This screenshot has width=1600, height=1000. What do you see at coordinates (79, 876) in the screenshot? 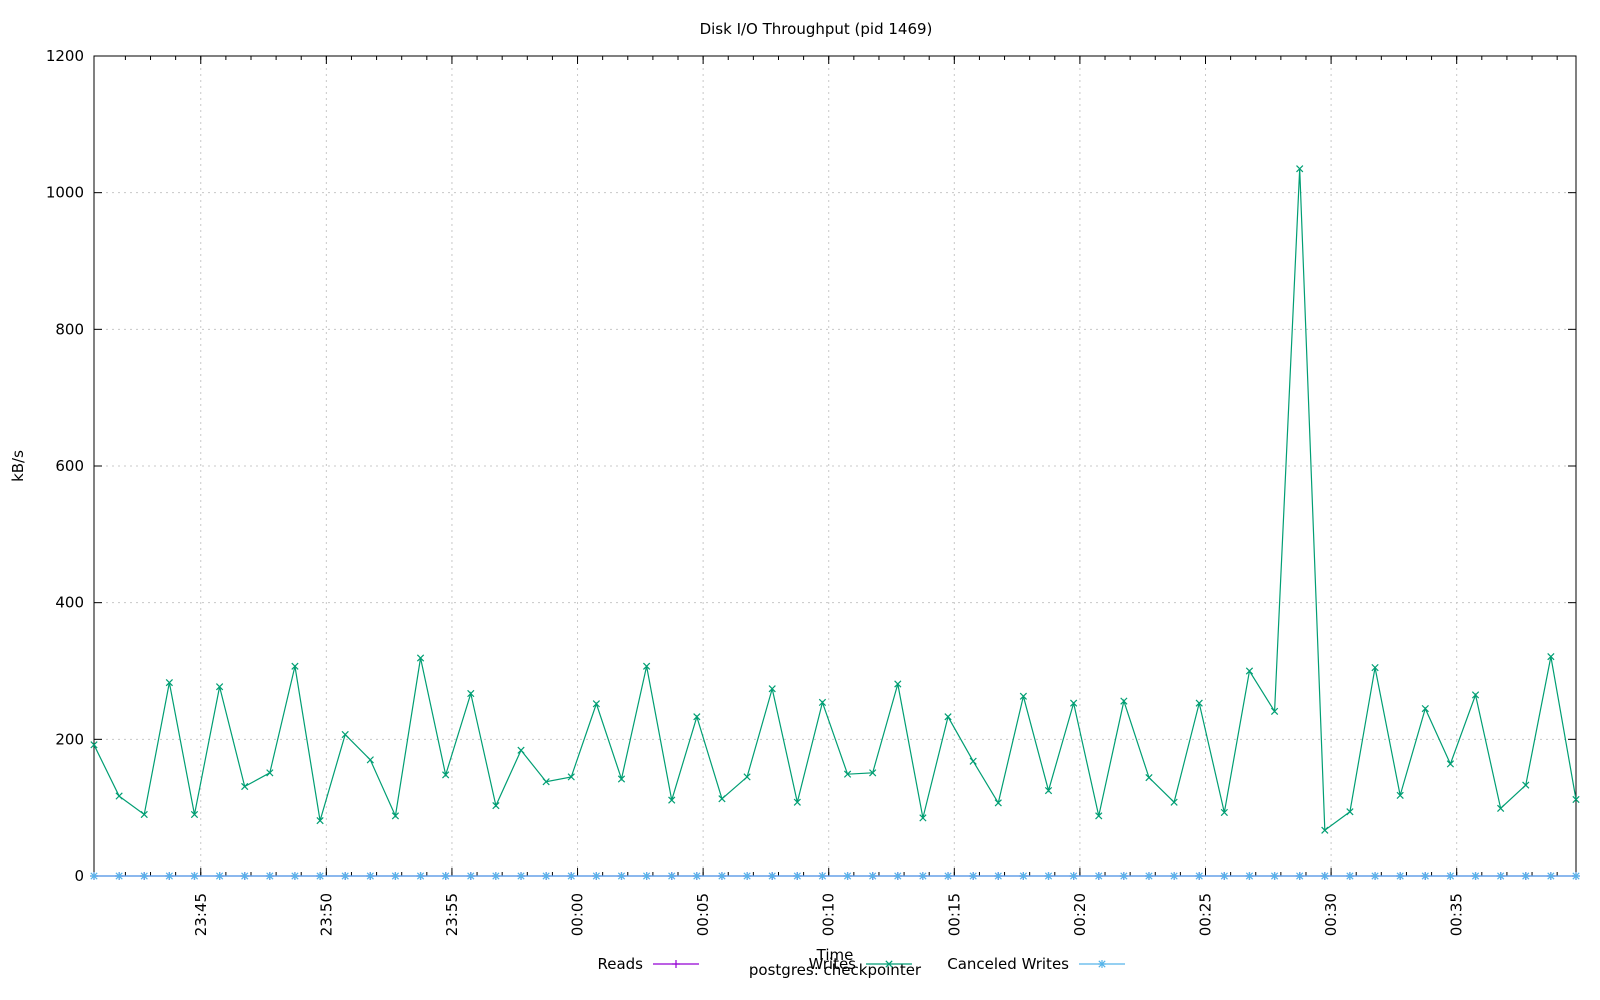
I see `y-tick-label: 0` at bounding box center [79, 876].